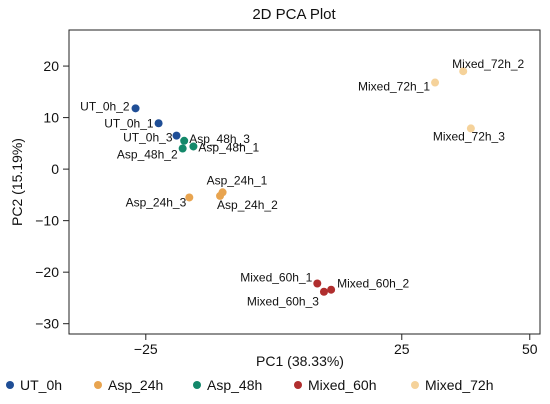 This screenshot has height=404, width=550. What do you see at coordinates (488, 64) in the screenshot?
I see `point-label: Mixed_72h_2` at bounding box center [488, 64].